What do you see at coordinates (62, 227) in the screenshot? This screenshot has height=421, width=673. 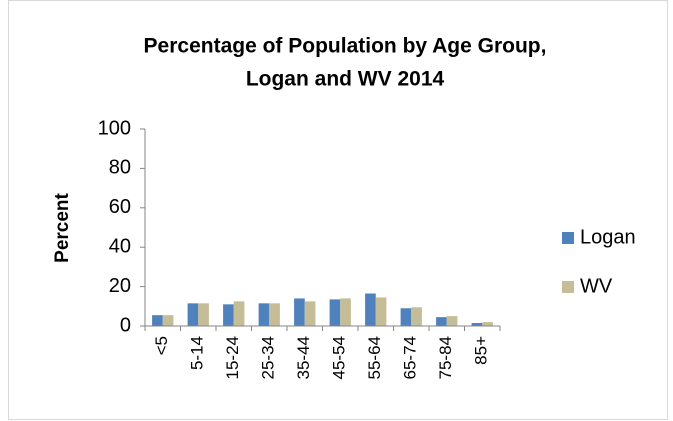 I see `y-axis-label: Percent` at bounding box center [62, 227].